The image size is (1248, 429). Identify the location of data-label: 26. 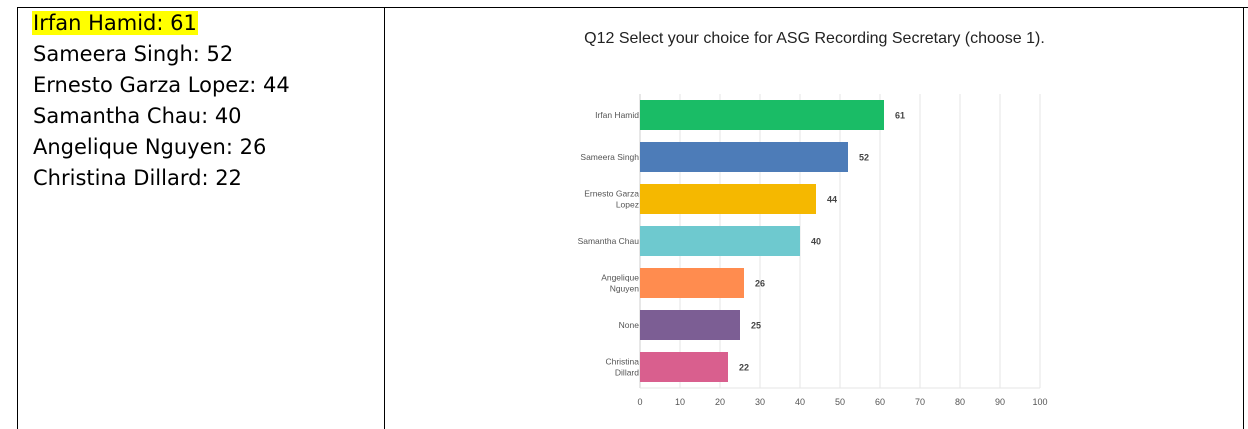
(760, 284).